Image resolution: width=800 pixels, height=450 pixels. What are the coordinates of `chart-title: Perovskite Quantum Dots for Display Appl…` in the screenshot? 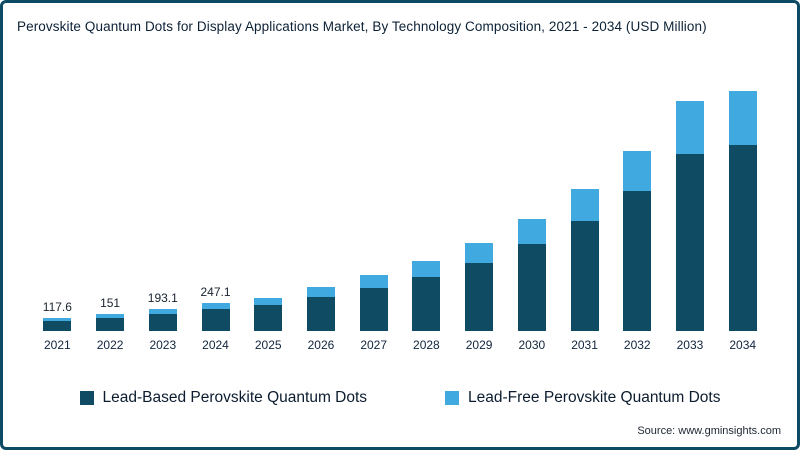 It's located at (362, 26).